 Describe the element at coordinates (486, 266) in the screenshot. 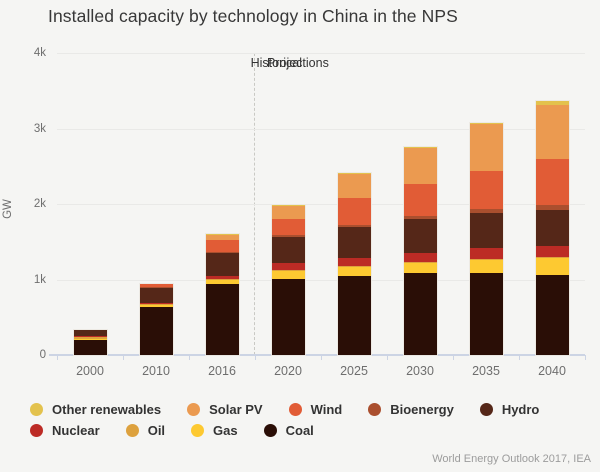

I see `segment-gas-2035` at that location.